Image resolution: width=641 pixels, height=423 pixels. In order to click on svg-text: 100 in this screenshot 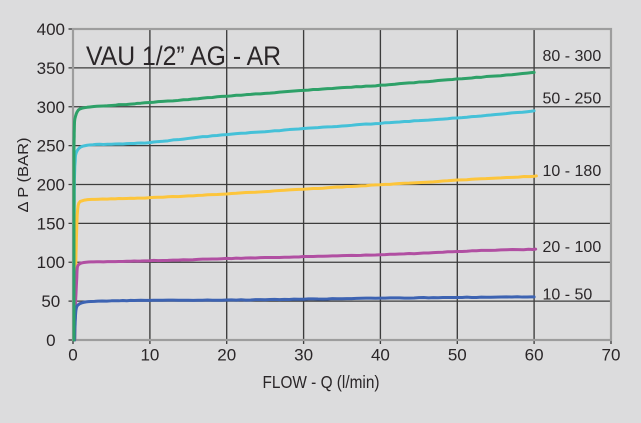, I will do `click(51, 262)`.